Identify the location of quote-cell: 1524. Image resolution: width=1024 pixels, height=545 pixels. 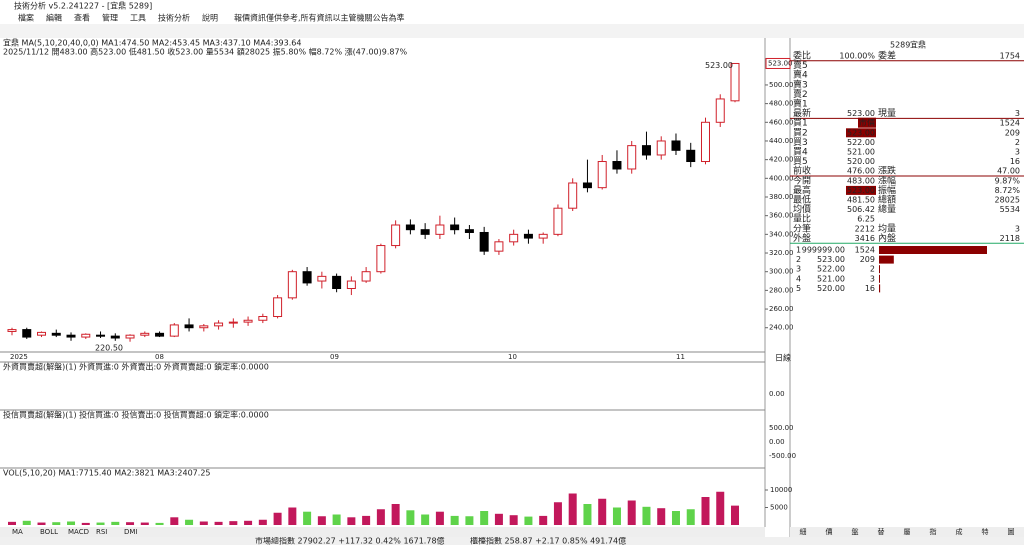
(1010, 123).